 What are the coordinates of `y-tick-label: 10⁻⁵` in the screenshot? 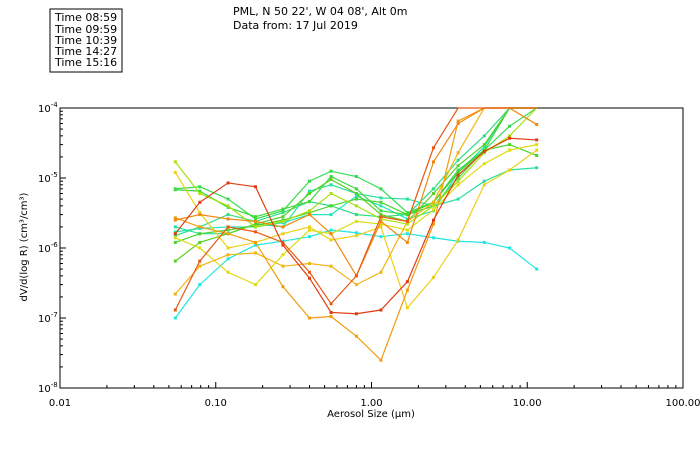 It's located at (48, 178).